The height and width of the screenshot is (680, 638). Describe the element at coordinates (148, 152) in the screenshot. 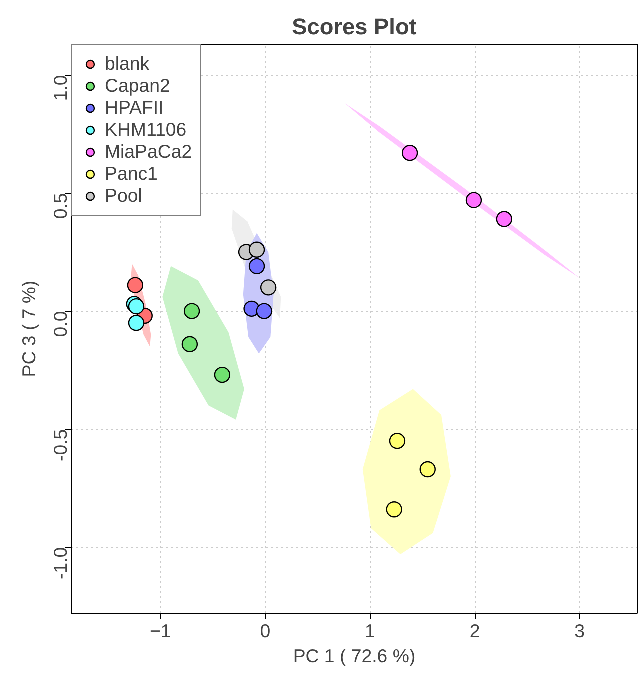

I see `legend-label: MiaPaCa2` at that location.